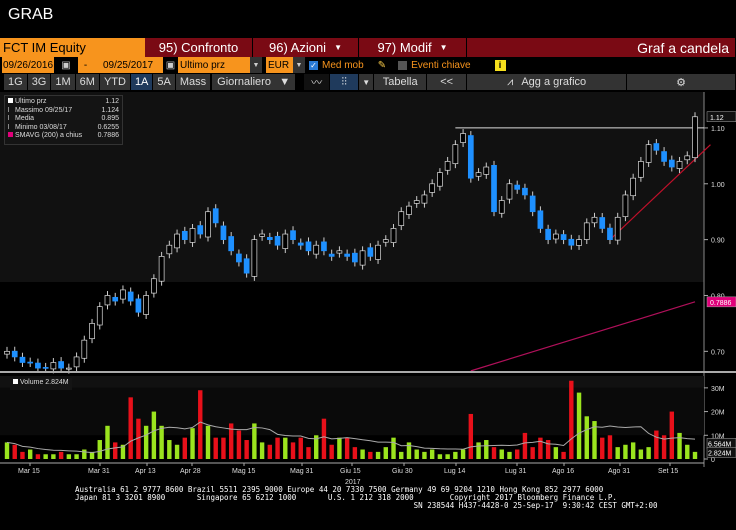 Image resolution: width=736 pixels, height=530 pixels. What do you see at coordinates (681, 82) in the screenshot?
I see `settings-gear-icon: ⚙` at bounding box center [681, 82].